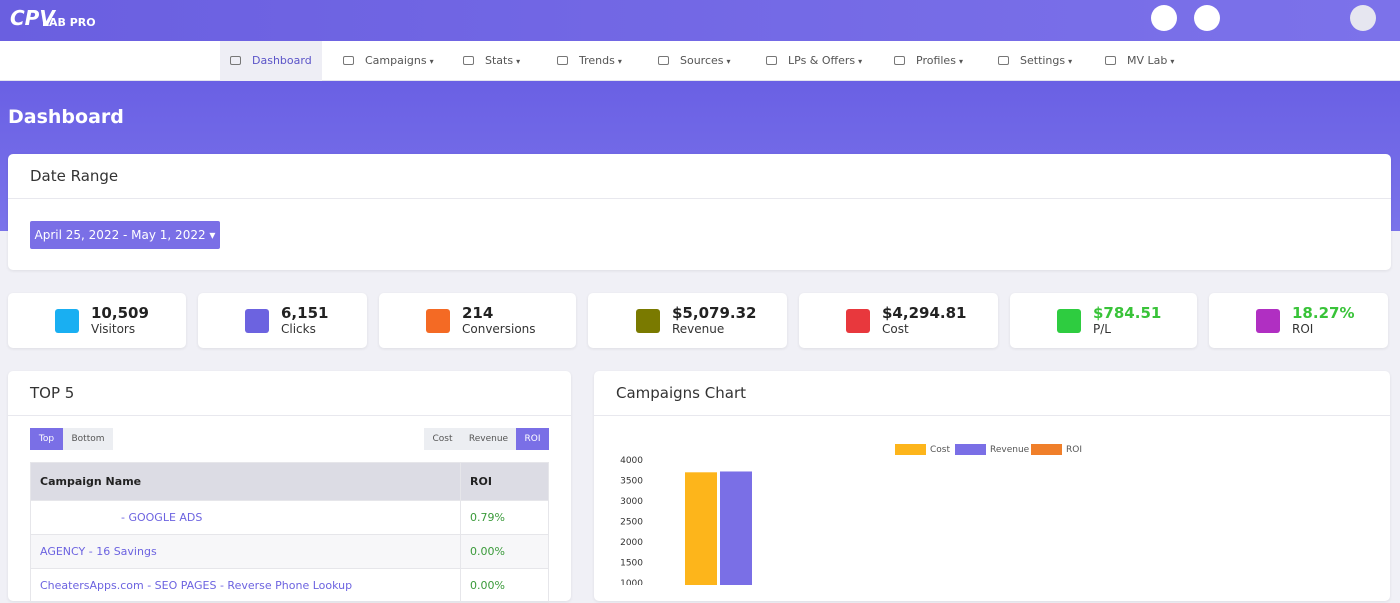 This screenshot has width=1400, height=603. I want to click on nav-label: Stats, so click(499, 60).